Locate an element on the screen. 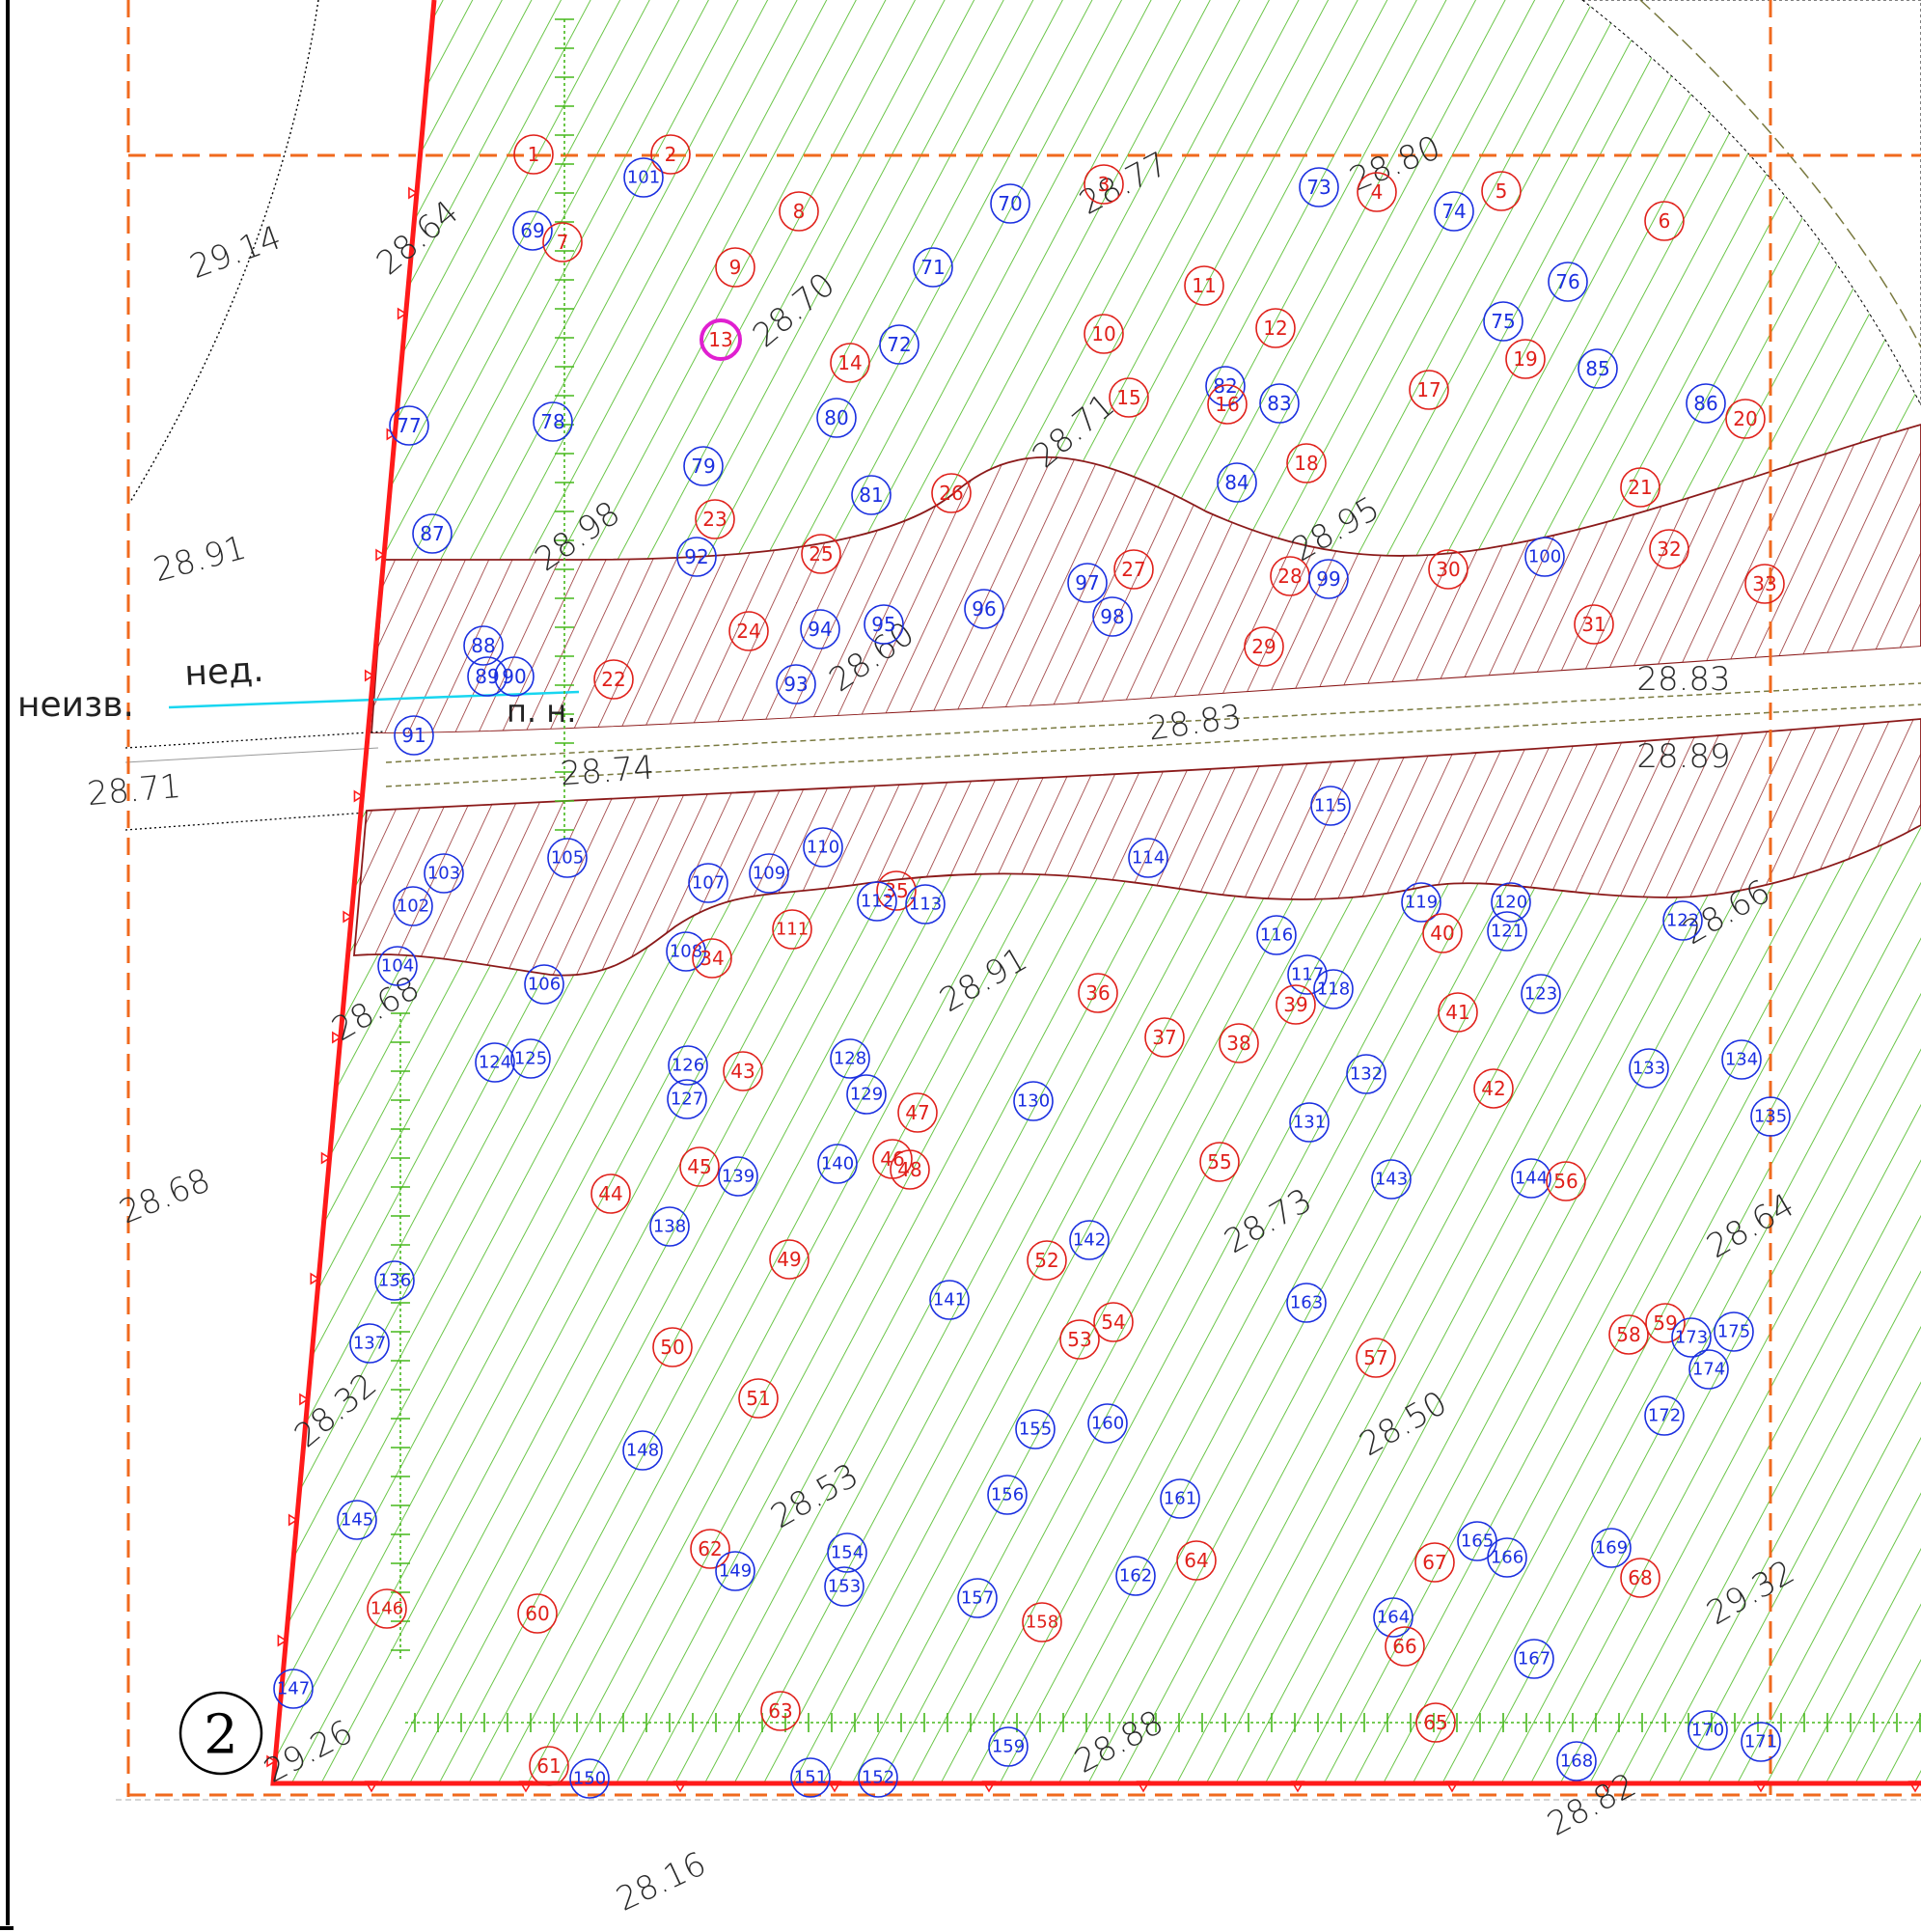 The image size is (1921, 1932). point-marker: 143 is located at coordinates (1391, 1179).